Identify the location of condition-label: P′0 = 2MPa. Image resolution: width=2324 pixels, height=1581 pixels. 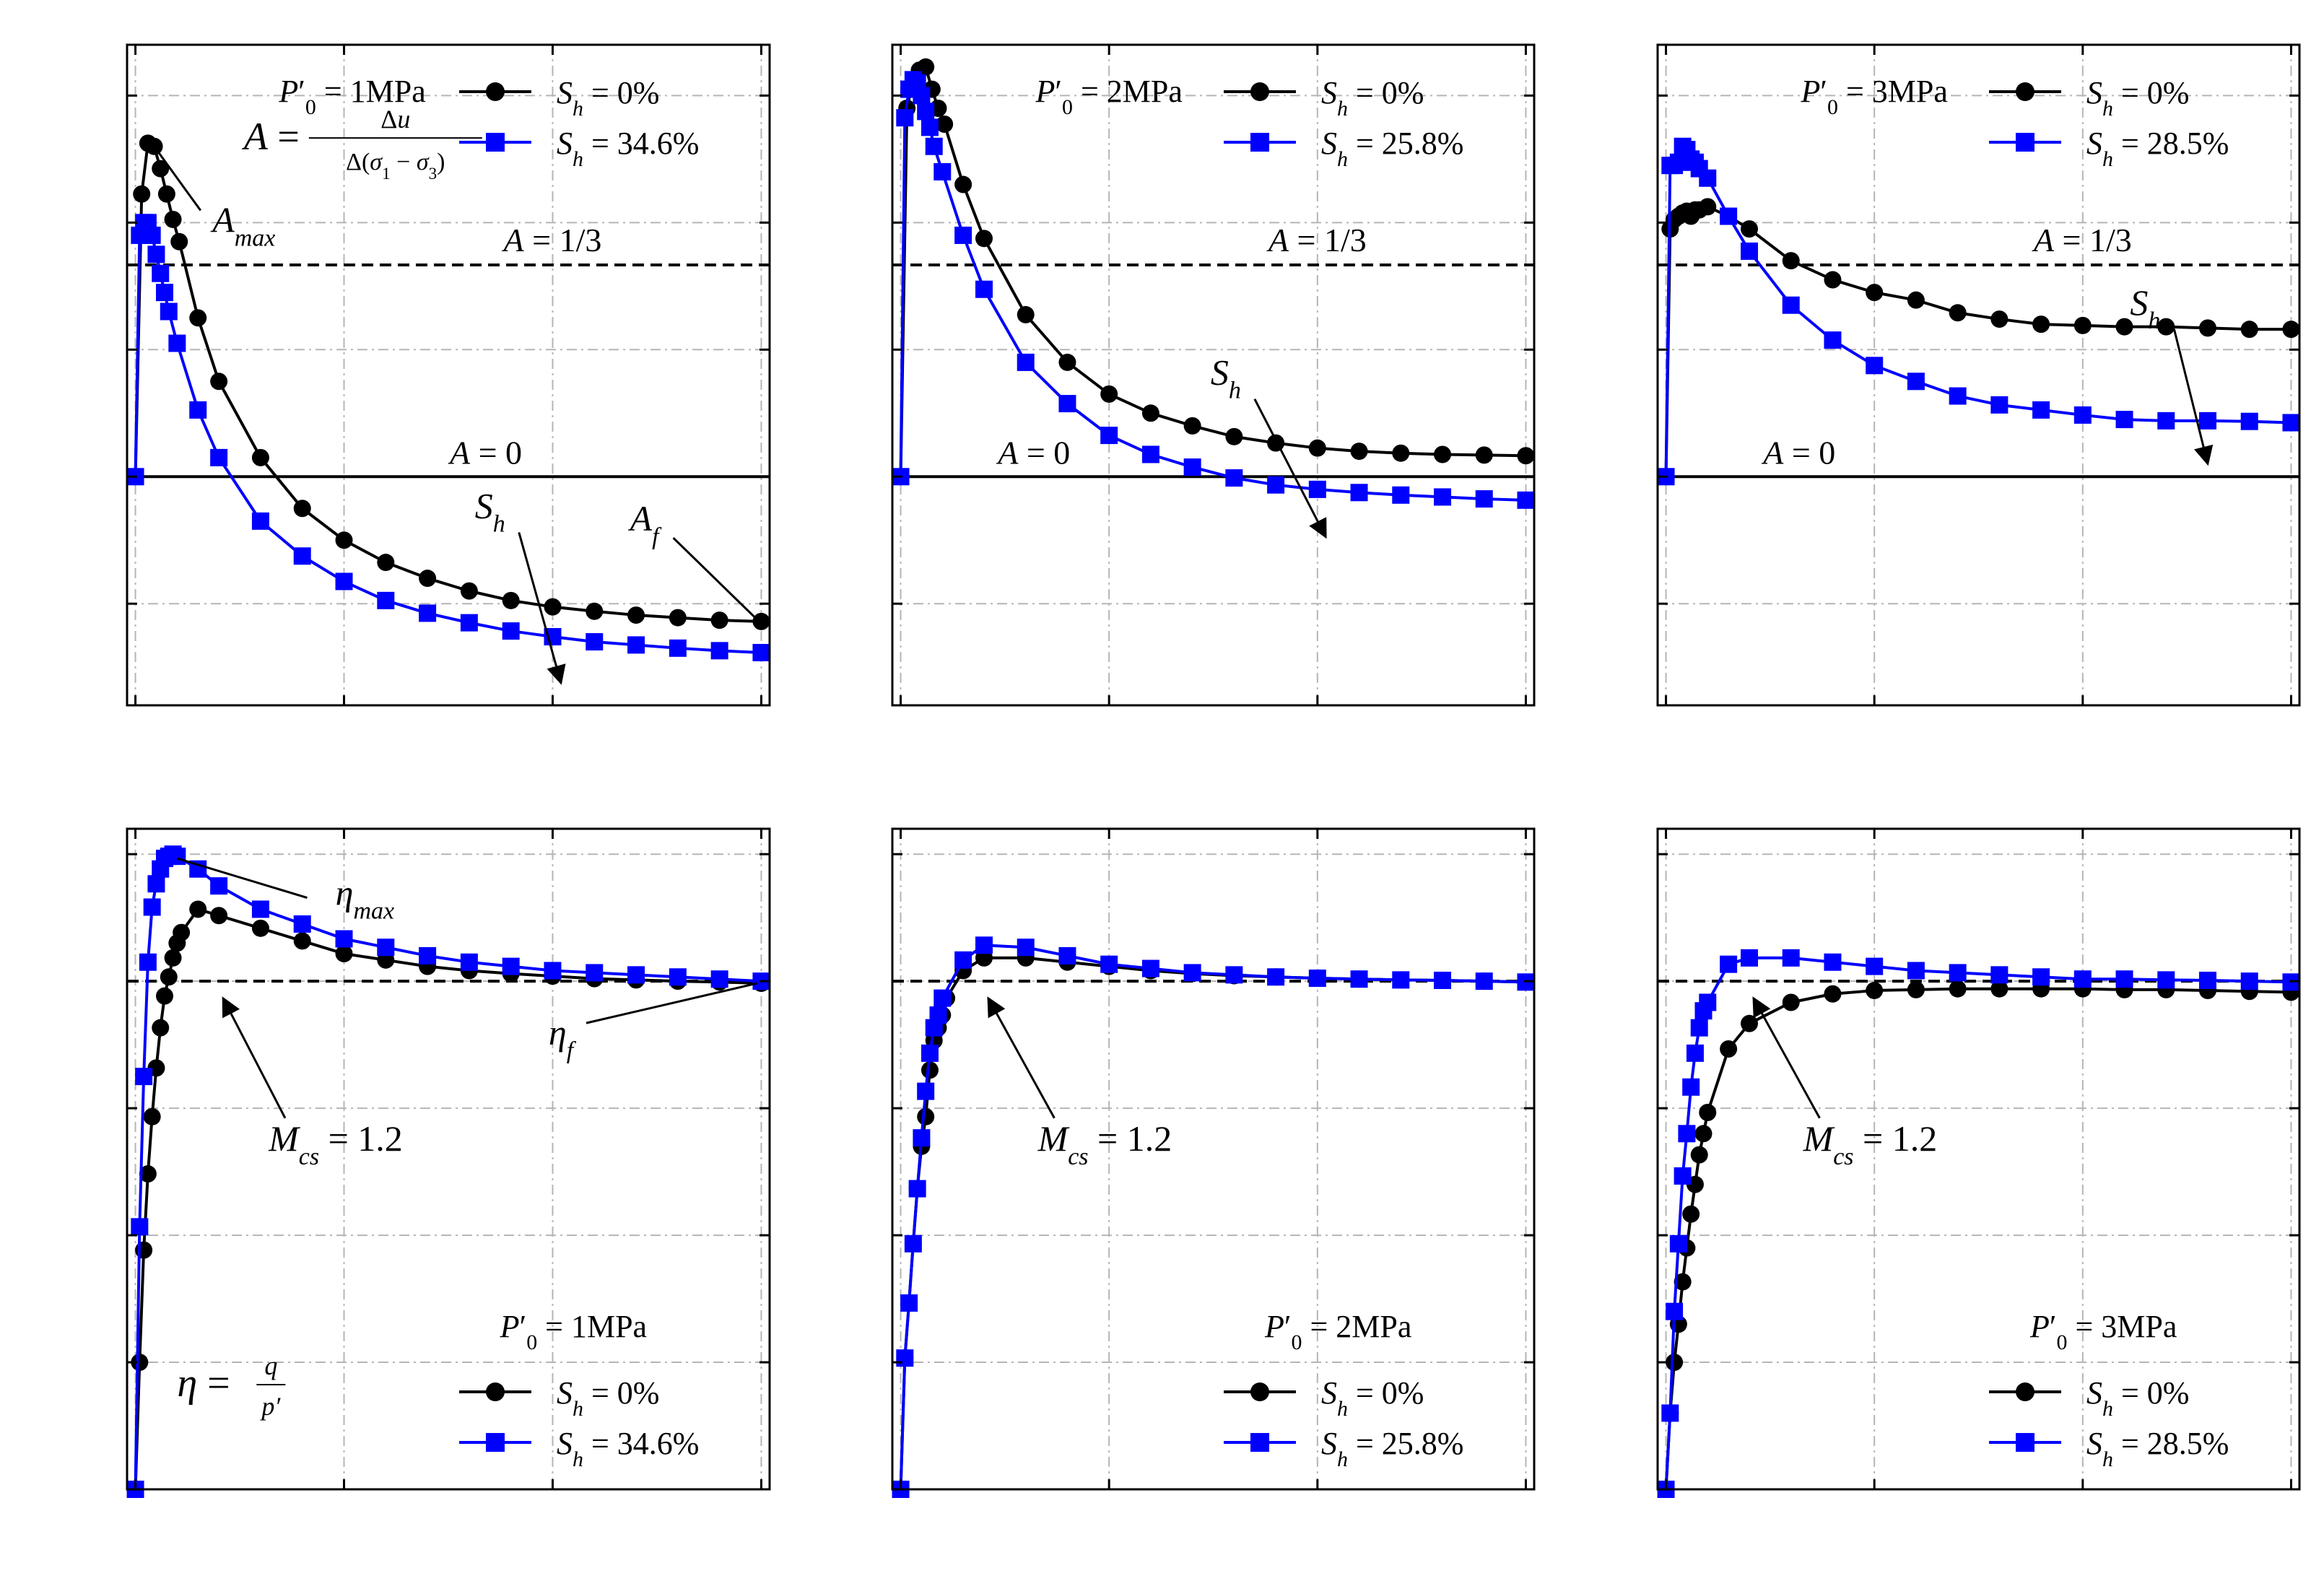
(1108, 97).